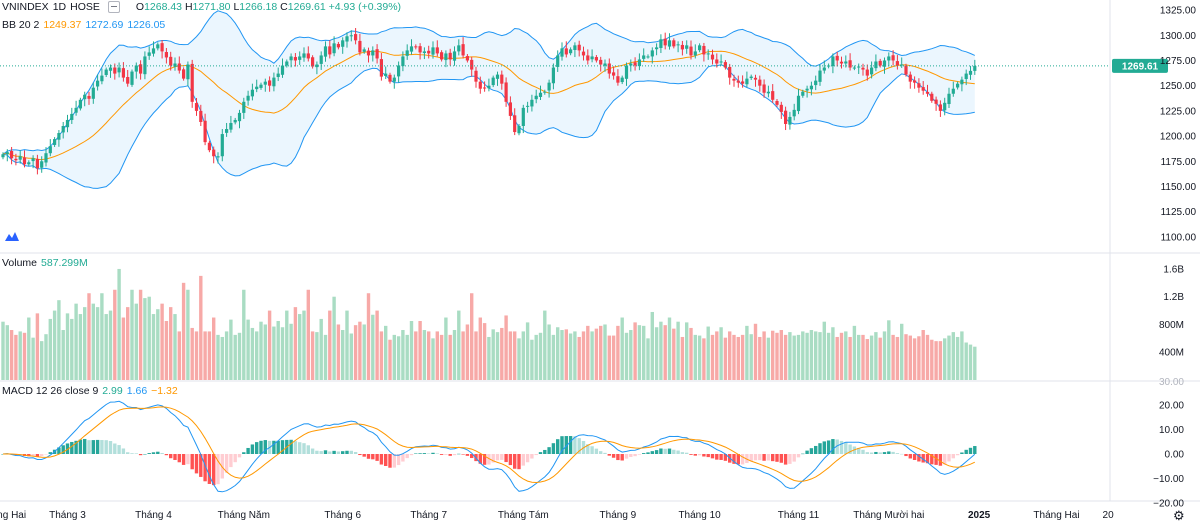 This screenshot has height=526, width=1200. I want to click on price-tick-label: 1225.00, so click(1178, 111).